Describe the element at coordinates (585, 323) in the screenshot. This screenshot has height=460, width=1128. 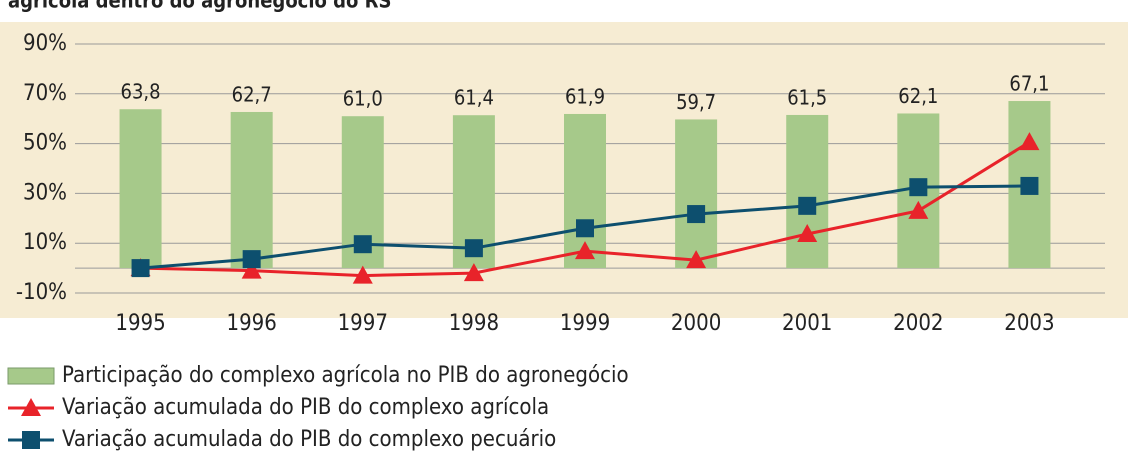
I see `x-tick-label: 1999` at that location.